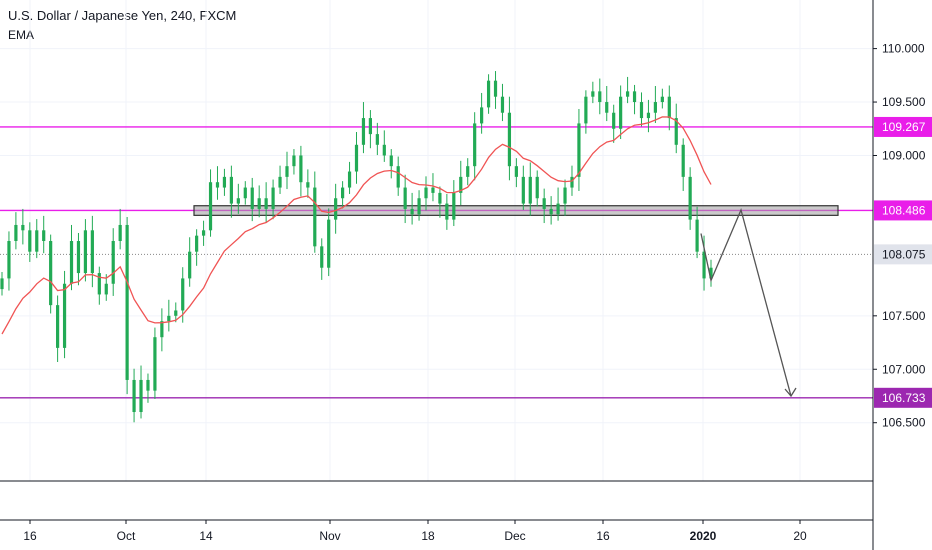  I want to click on current-price-tag, so click(903, 254).